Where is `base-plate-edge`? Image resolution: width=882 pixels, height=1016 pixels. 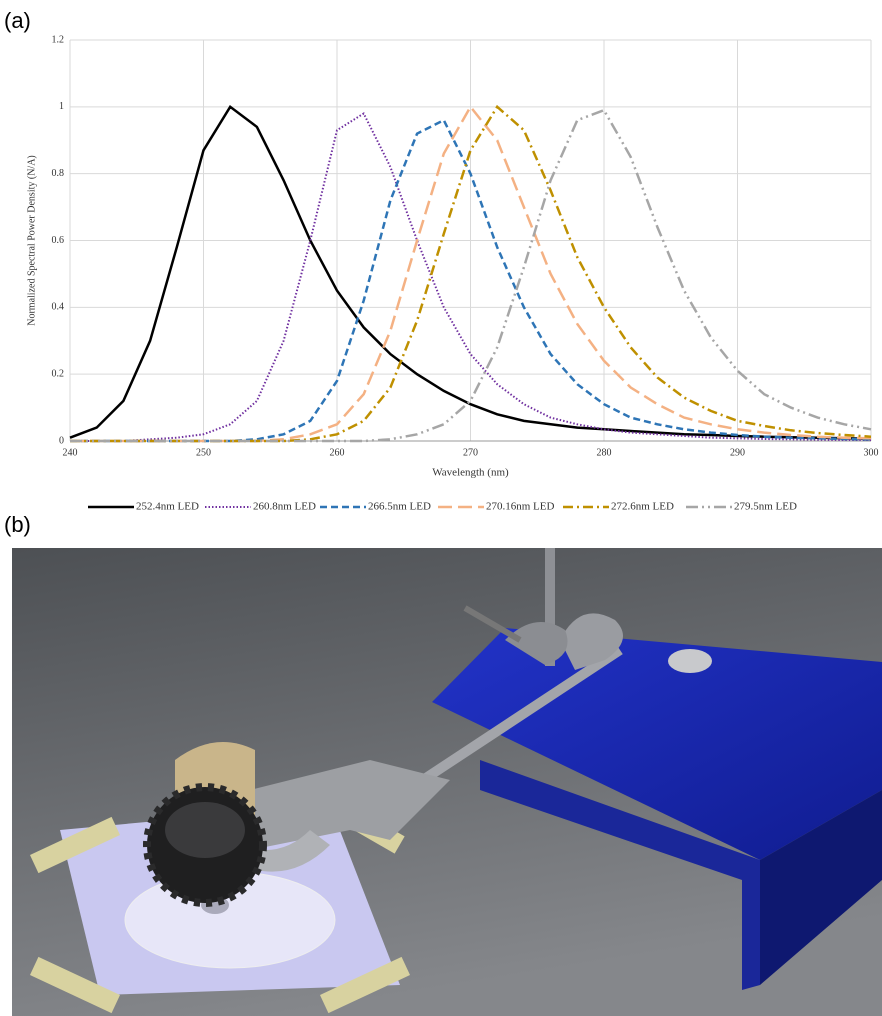
base-plate-edge is located at coordinates (620, 875).